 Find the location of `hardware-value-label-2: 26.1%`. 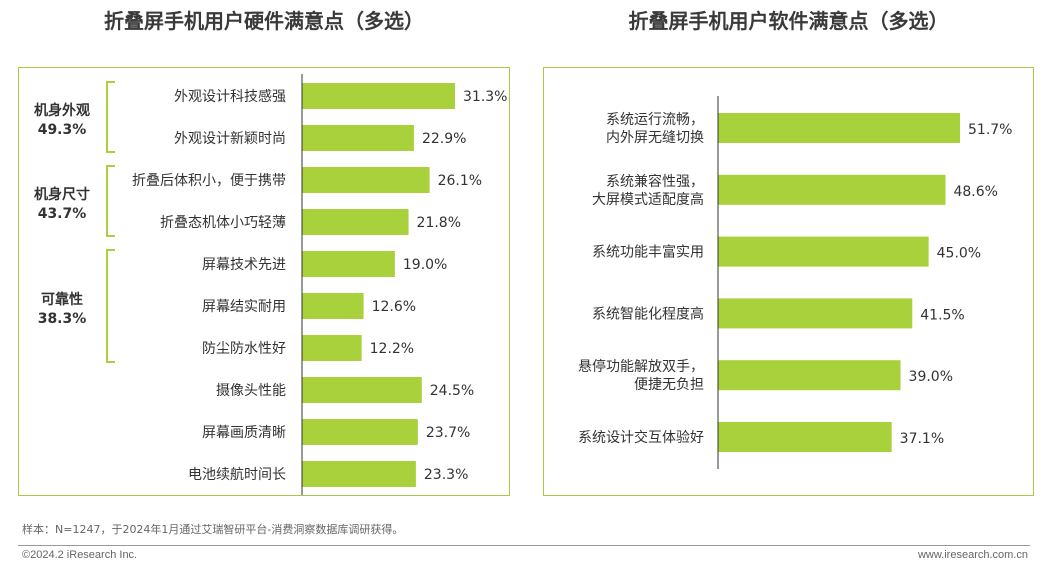

hardware-value-label-2: 26.1% is located at coordinates (460, 181).